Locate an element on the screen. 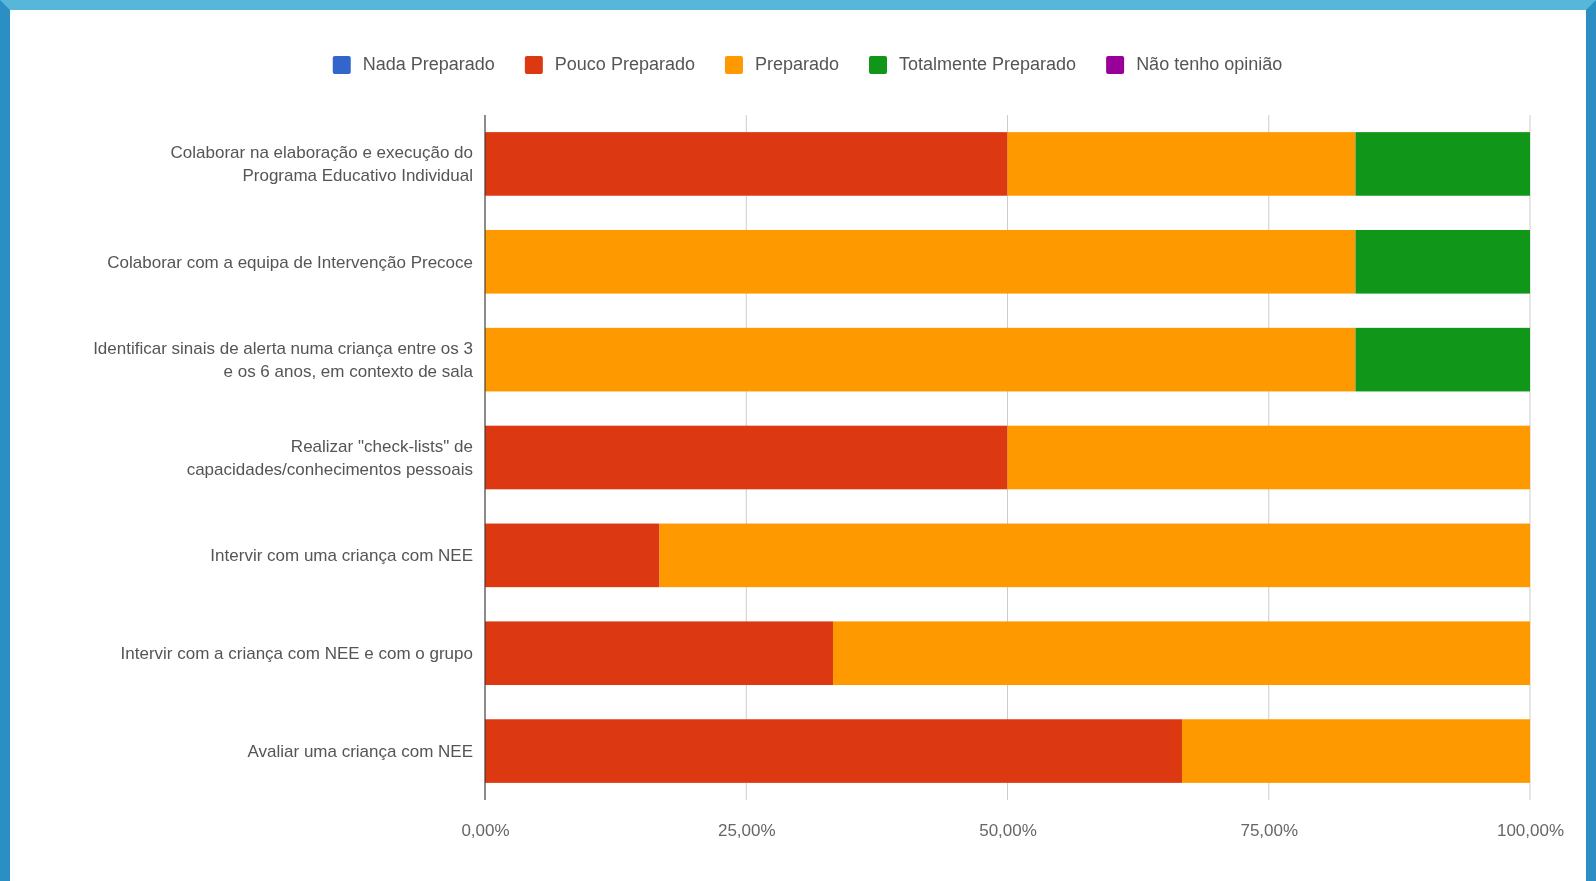 This screenshot has height=881, width=1596. legend-label: Totalmente Preparado is located at coordinates (988, 64).